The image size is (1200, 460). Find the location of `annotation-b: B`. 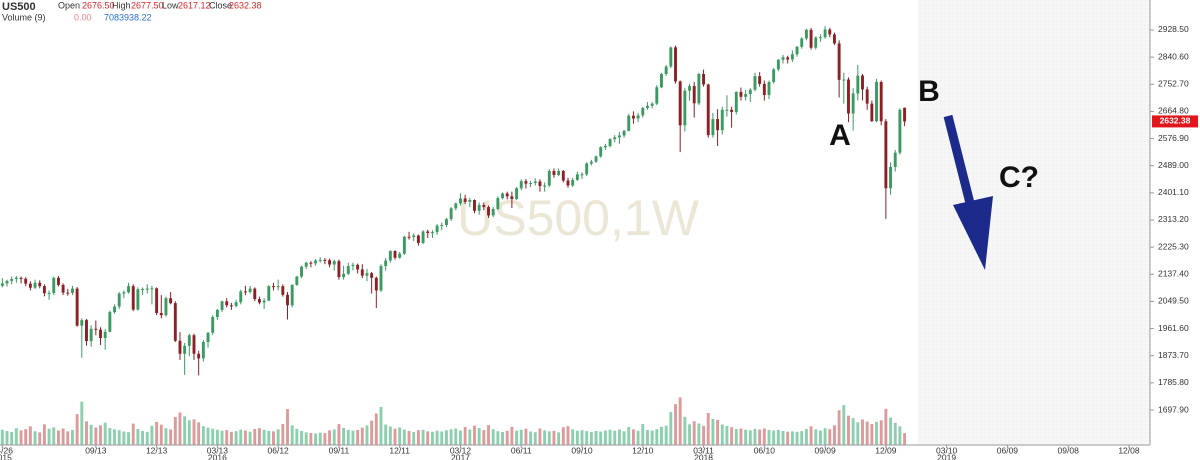

annotation-b: B is located at coordinates (929, 91).